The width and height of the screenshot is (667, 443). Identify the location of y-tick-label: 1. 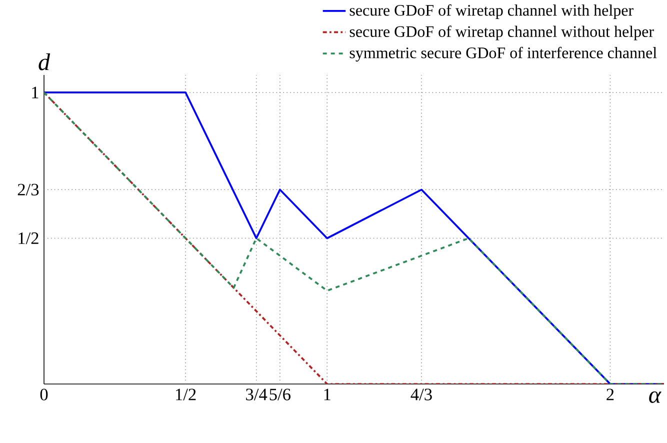
(35, 92).